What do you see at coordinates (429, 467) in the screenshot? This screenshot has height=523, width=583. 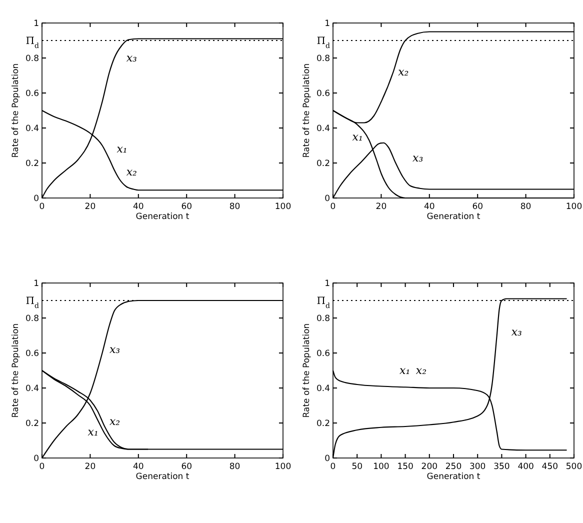 I see `x-tick-label: 200` at bounding box center [429, 467].